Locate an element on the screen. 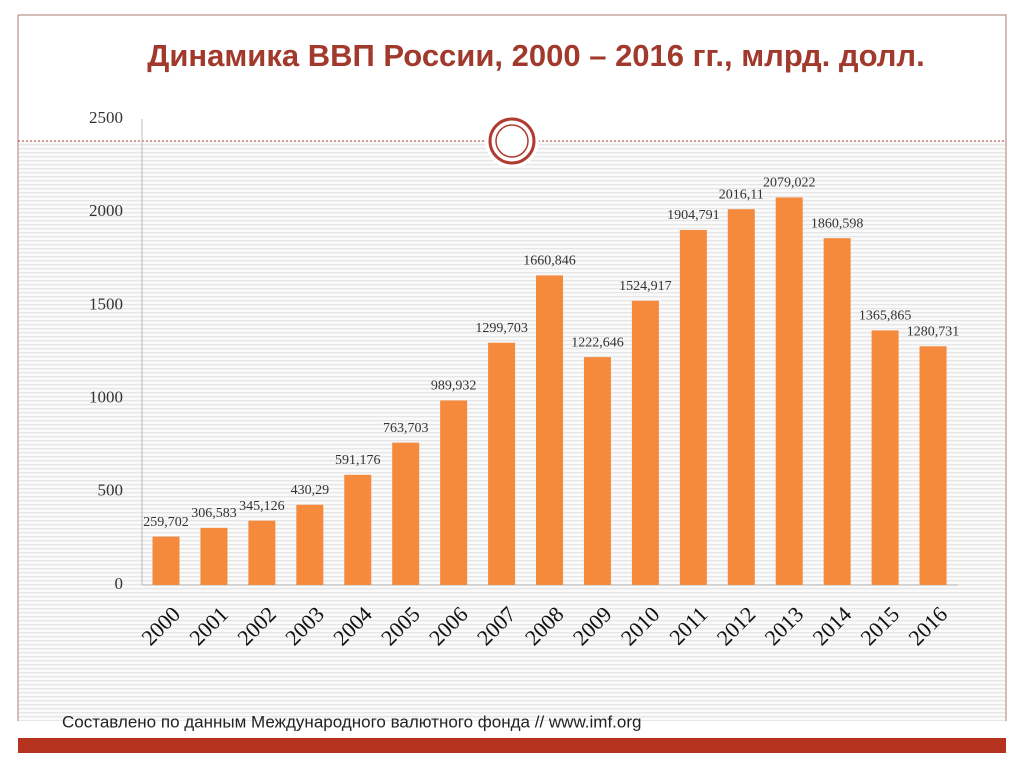 The width and height of the screenshot is (1024, 767). value-label: 1660,846 is located at coordinates (549, 261).